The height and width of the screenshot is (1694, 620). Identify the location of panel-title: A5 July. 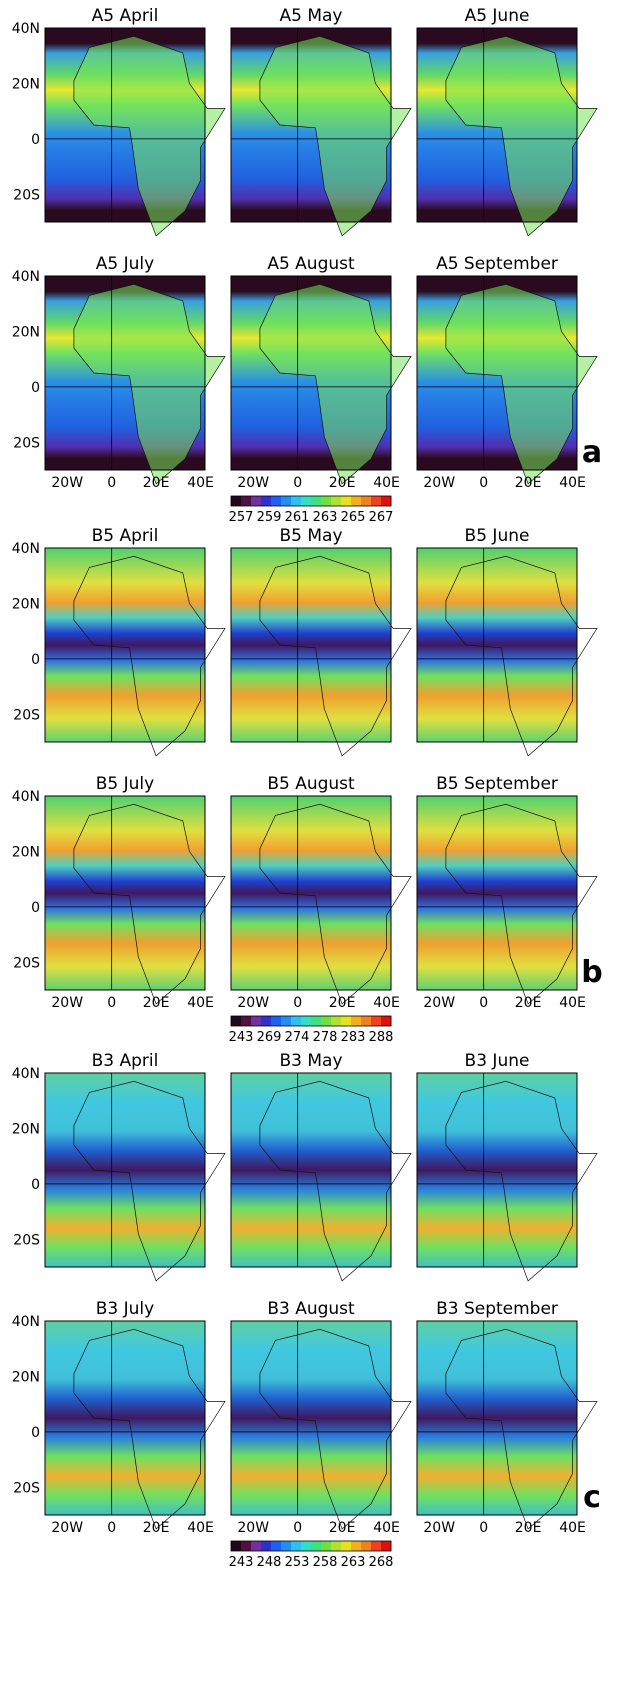
(125, 264).